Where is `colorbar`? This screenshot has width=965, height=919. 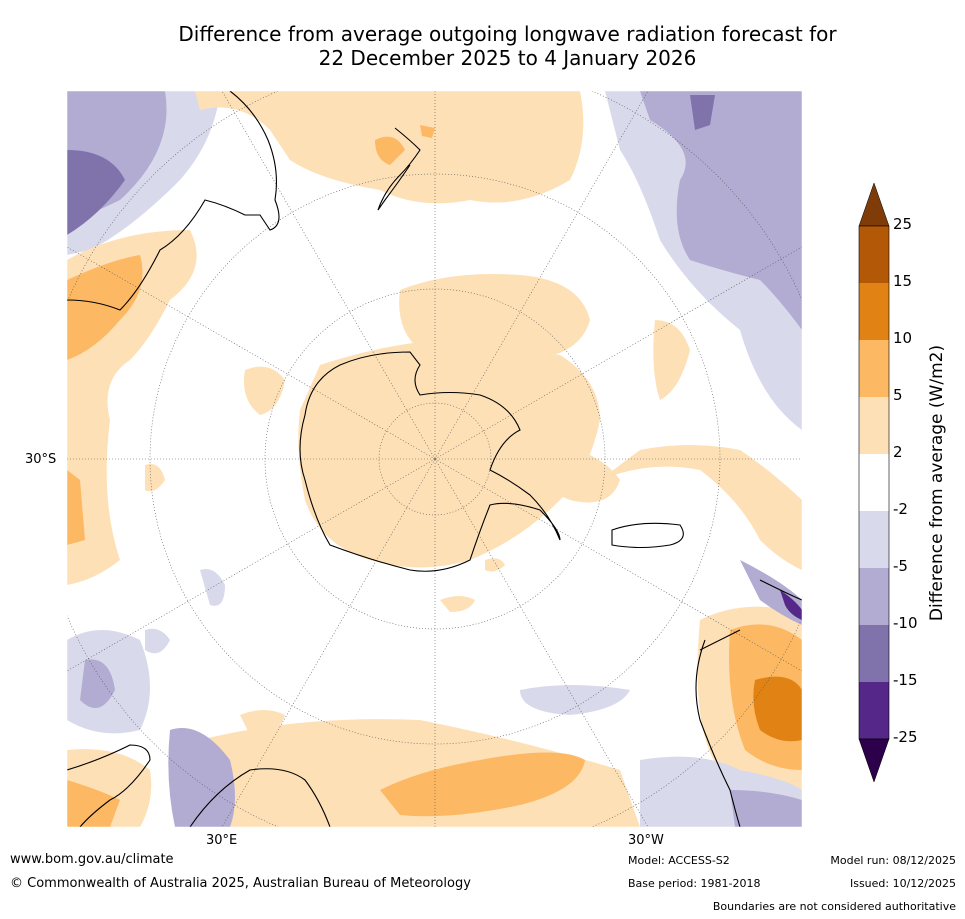 colorbar is located at coordinates (874, 482).